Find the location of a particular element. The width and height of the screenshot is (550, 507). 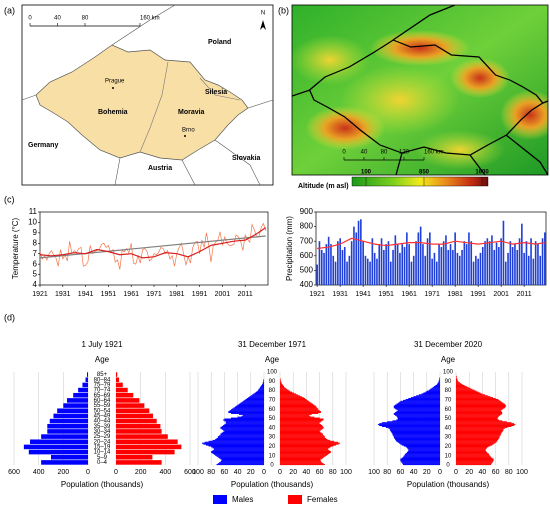

y-tick-label: 45–49 is located at coordinates (102, 416).